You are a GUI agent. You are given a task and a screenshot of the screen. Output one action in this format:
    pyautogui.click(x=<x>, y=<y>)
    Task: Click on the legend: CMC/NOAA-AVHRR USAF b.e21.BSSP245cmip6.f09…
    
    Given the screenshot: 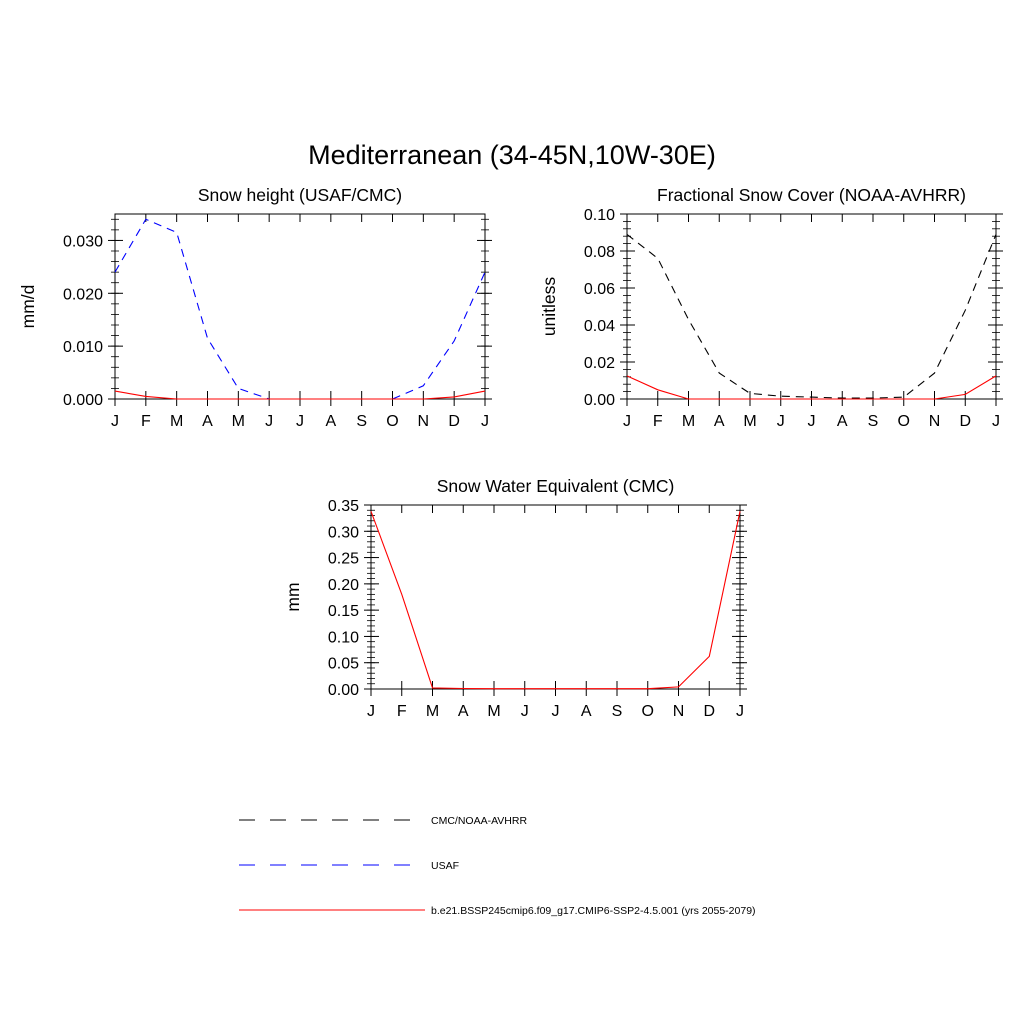 What is the action you would take?
    pyautogui.click(x=497, y=866)
    